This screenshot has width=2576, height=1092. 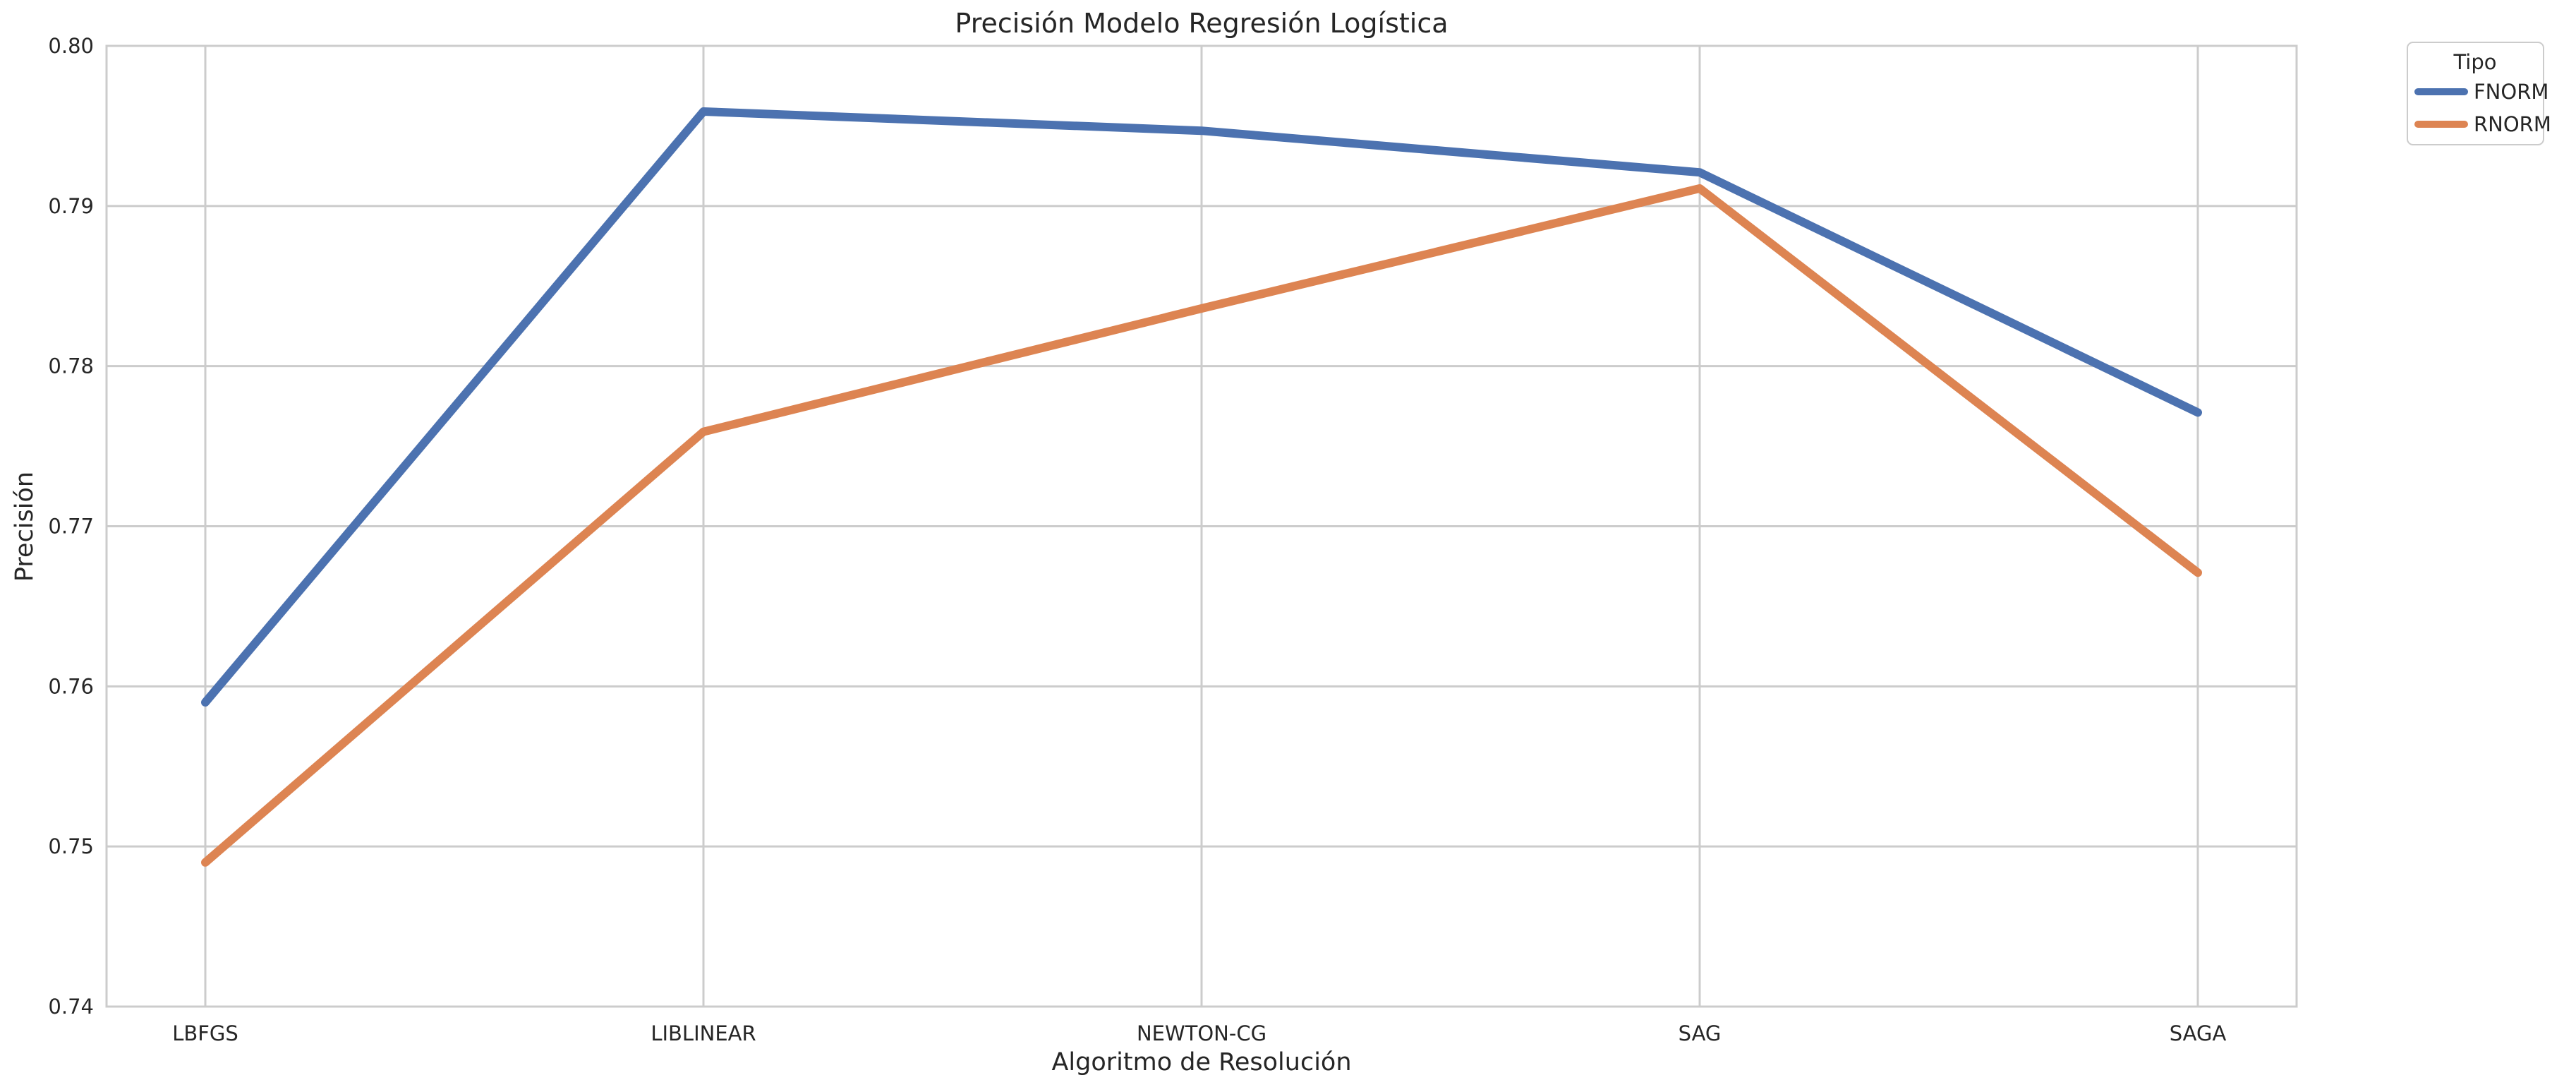 What do you see at coordinates (2483, 108) in the screenshot?
I see `legend-items: FNORM RNORM` at bounding box center [2483, 108].